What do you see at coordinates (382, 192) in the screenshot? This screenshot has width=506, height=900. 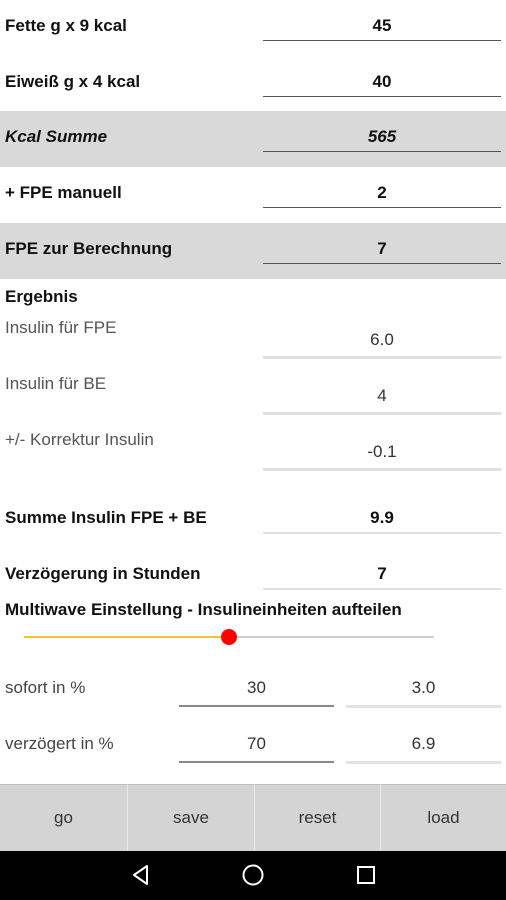 I see `fpe-manuell-input: 2` at bounding box center [382, 192].